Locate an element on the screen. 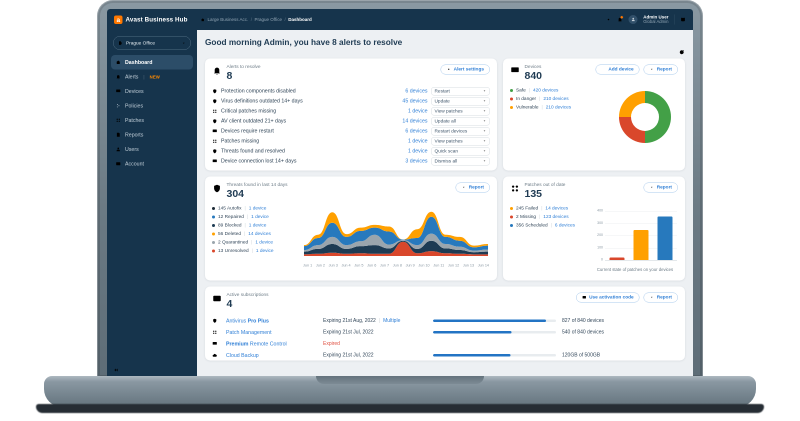 The image size is (800, 421). donut-hole is located at coordinates (645, 117).